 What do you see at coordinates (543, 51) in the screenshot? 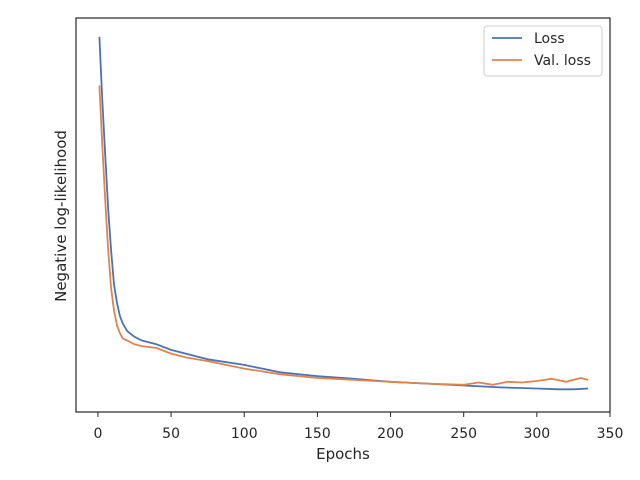
I see `legend: Loss Val. loss` at bounding box center [543, 51].